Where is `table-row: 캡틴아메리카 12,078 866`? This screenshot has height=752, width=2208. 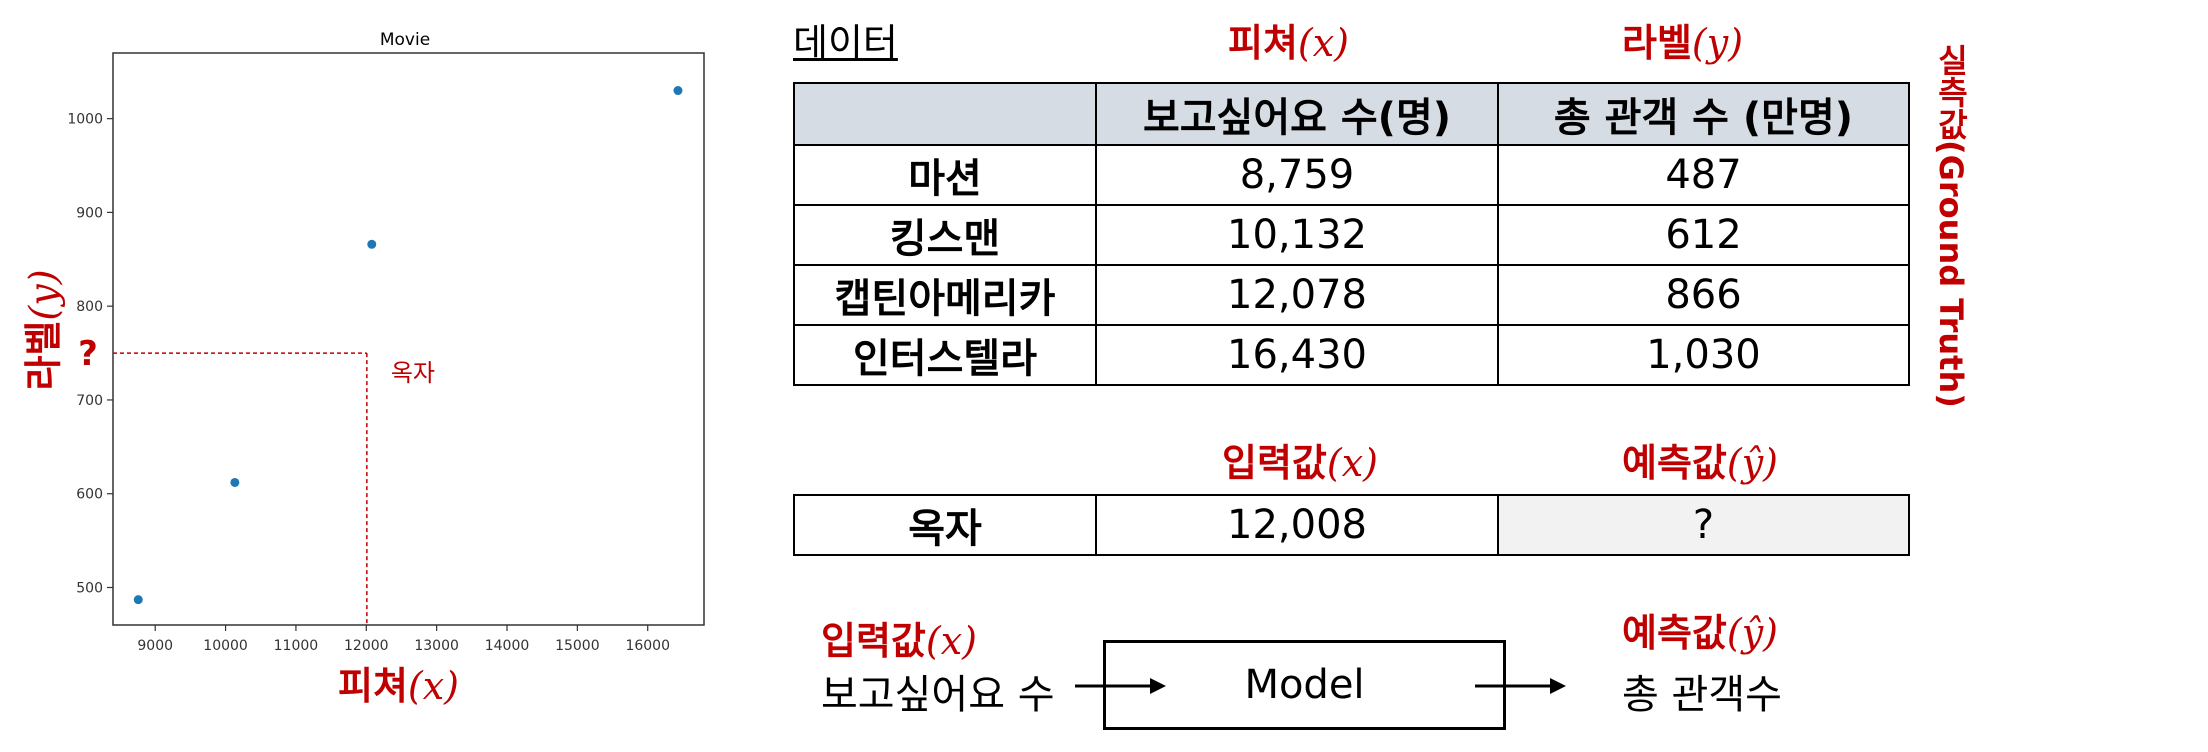 table-row: 캡틴아메리카 12,078 866 is located at coordinates (1351, 295).